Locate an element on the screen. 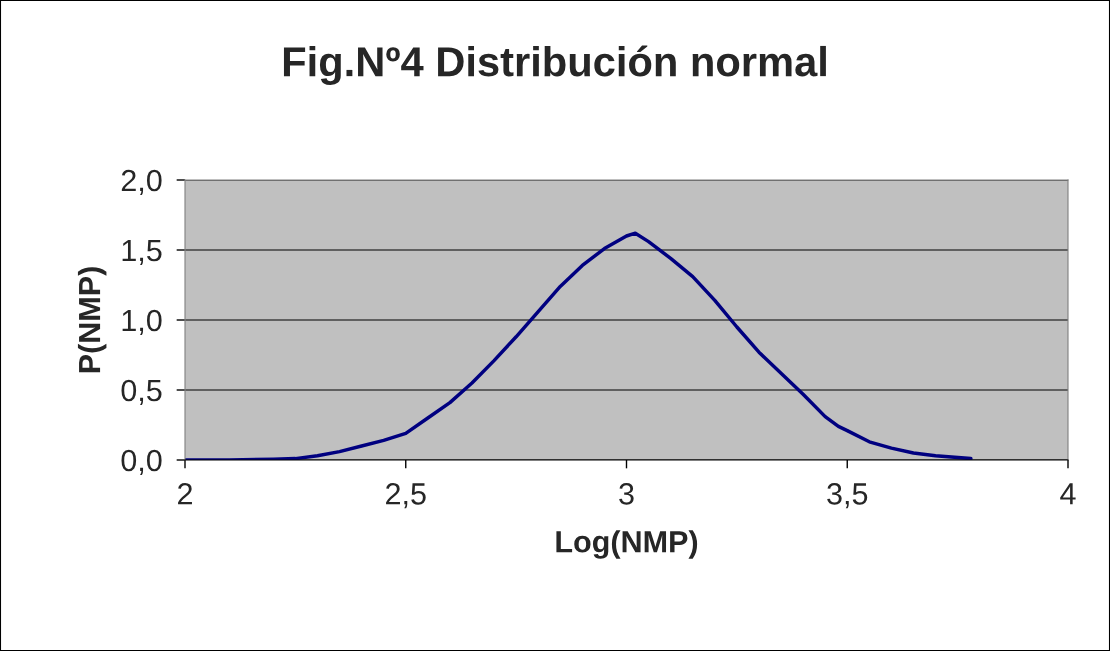  x-tick-label: 4 is located at coordinates (1068, 494).